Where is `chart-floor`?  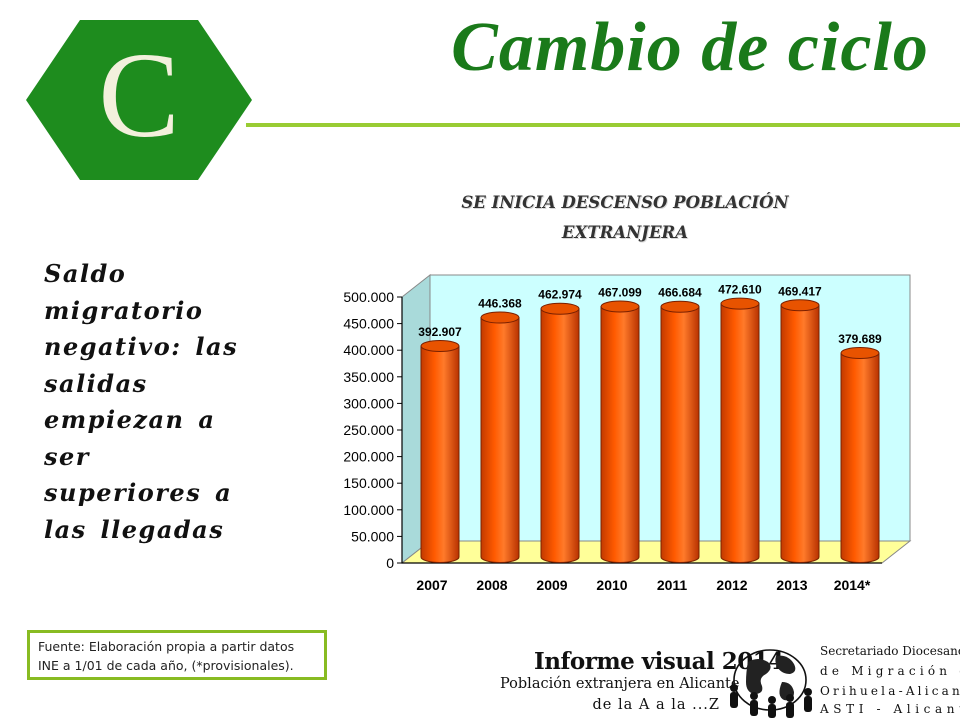
chart-floor is located at coordinates (656, 552).